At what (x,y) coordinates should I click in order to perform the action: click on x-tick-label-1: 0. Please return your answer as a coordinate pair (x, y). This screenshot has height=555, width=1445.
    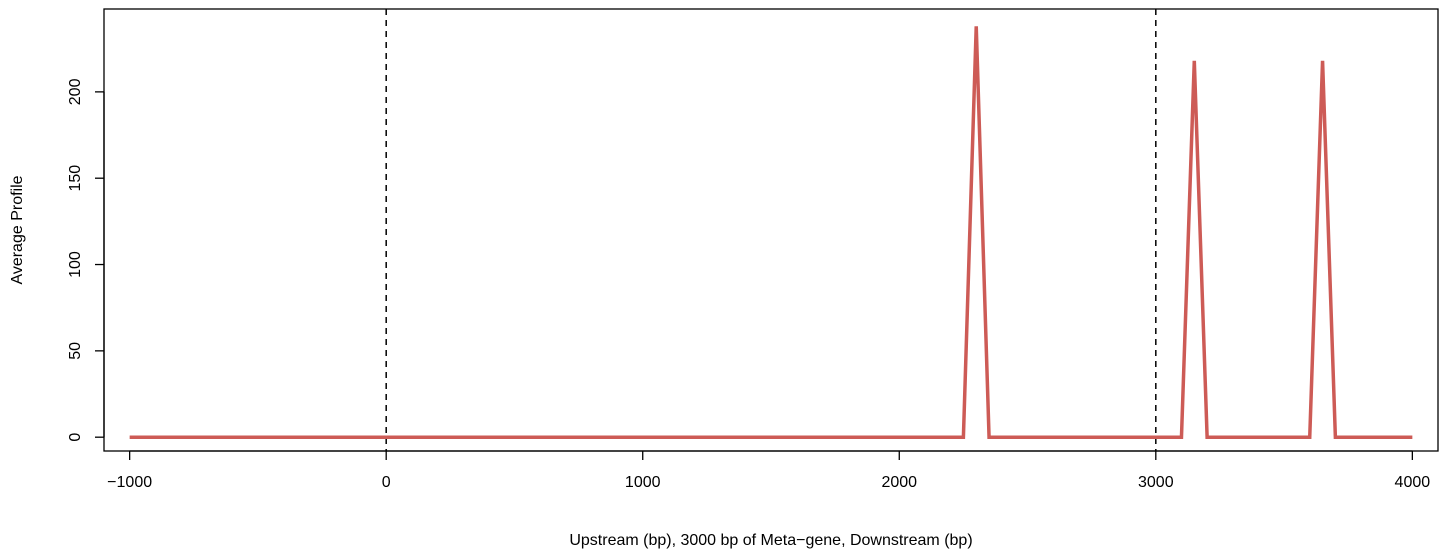
    Looking at the image, I should click on (386, 482).